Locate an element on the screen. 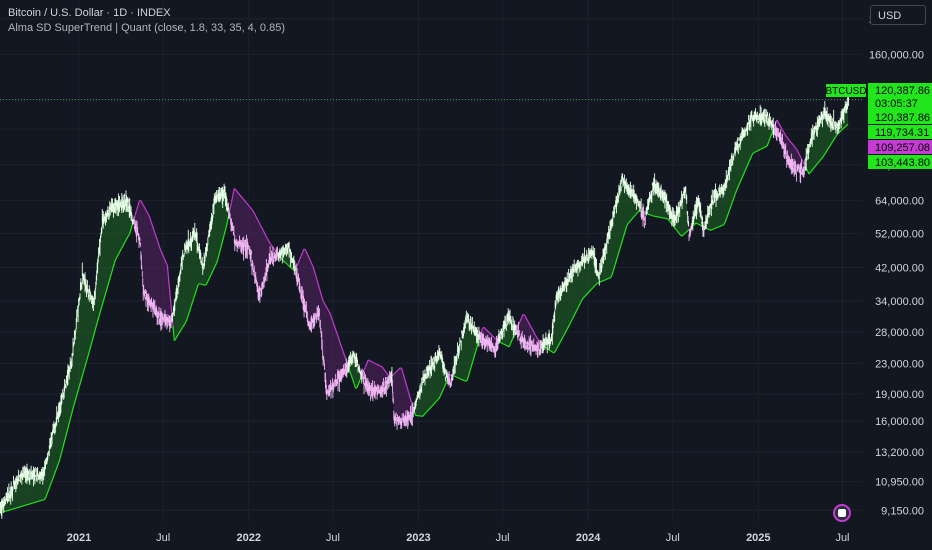 Image resolution: width=932 pixels, height=550 pixels. price-label-value: 119,734.31 is located at coordinates (902, 133).